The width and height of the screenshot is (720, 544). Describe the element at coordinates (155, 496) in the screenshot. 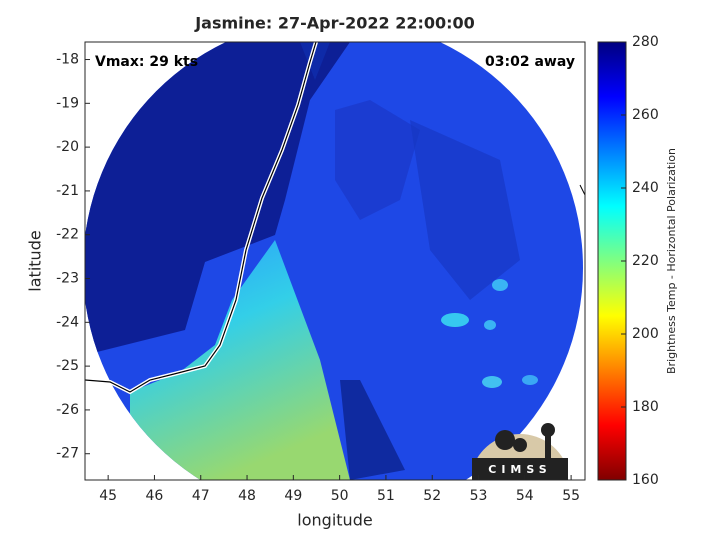

I see `x-tick-label: 46` at that location.